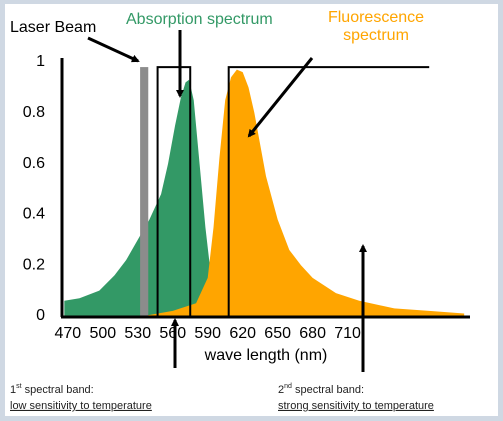  What do you see at coordinates (102, 333) in the screenshot?
I see `x-tick-label: 500` at bounding box center [102, 333].